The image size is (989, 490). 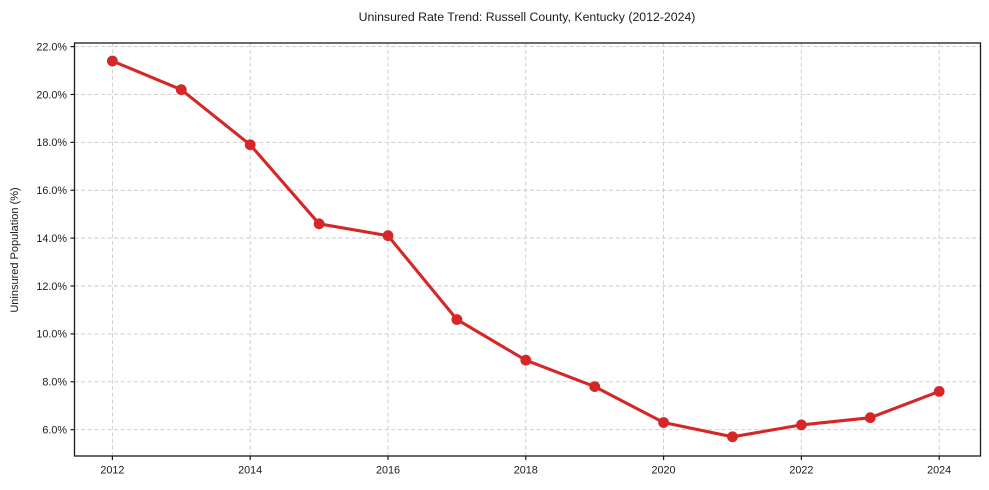 What do you see at coordinates (15, 249) in the screenshot?
I see `y-axis-label: Uninsured Population (%)` at bounding box center [15, 249].